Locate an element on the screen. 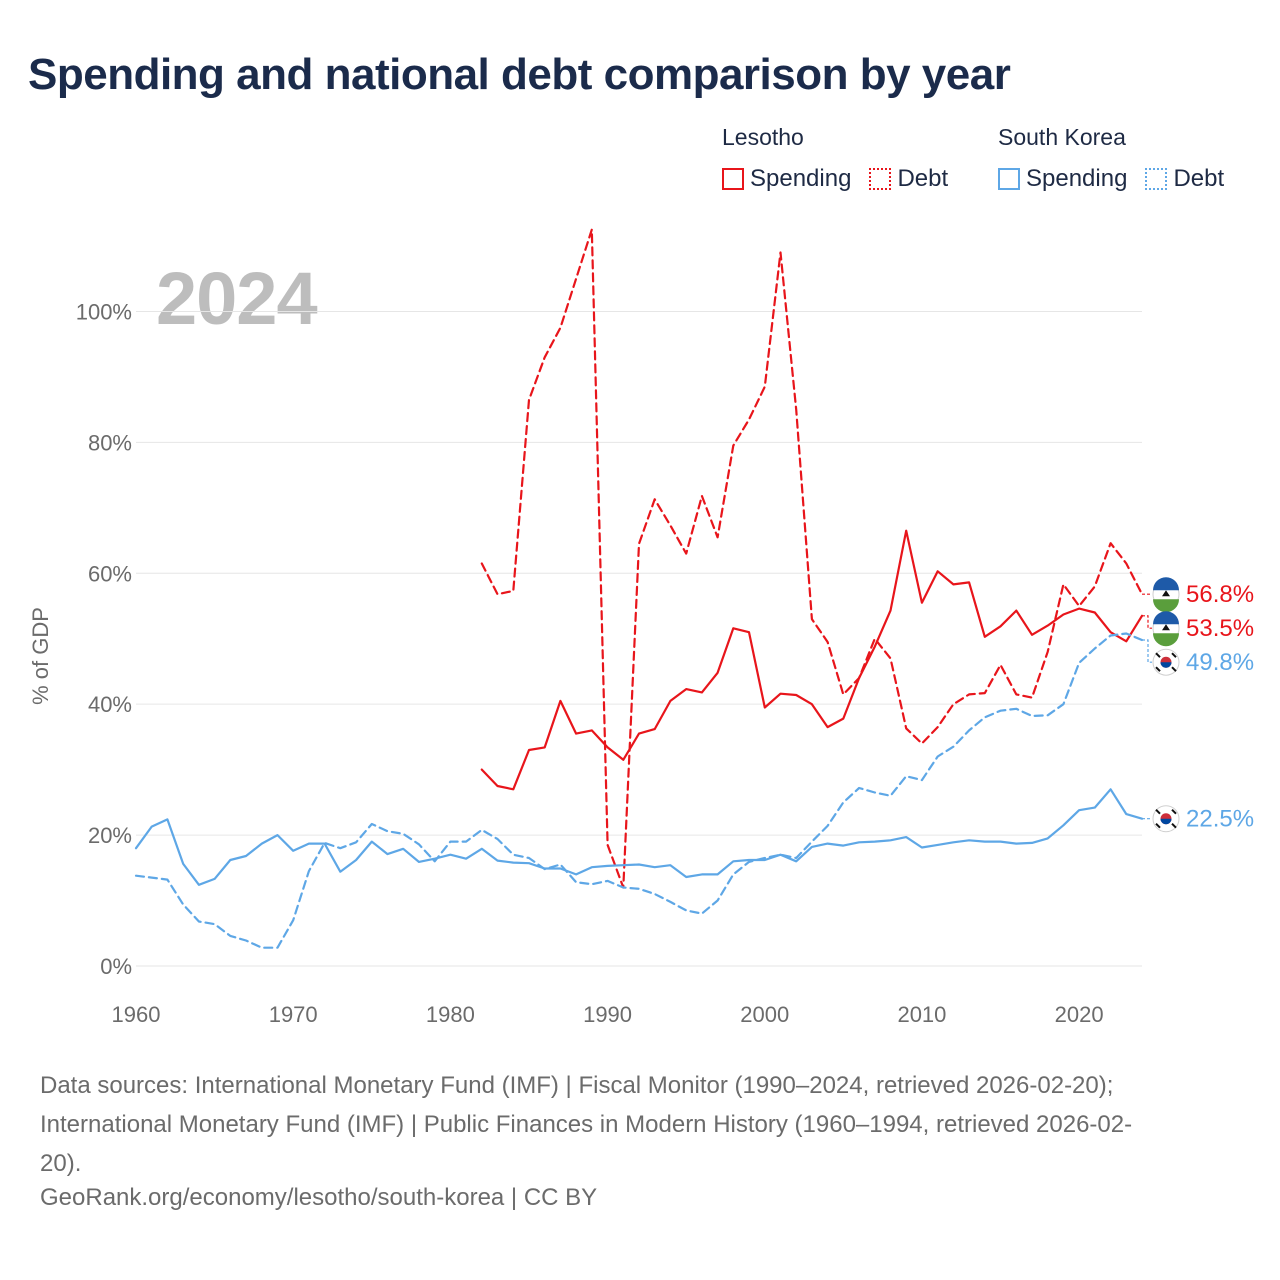 The width and height of the screenshot is (1280, 1280). x-tick-label: 2020 is located at coordinates (1079, 1014).